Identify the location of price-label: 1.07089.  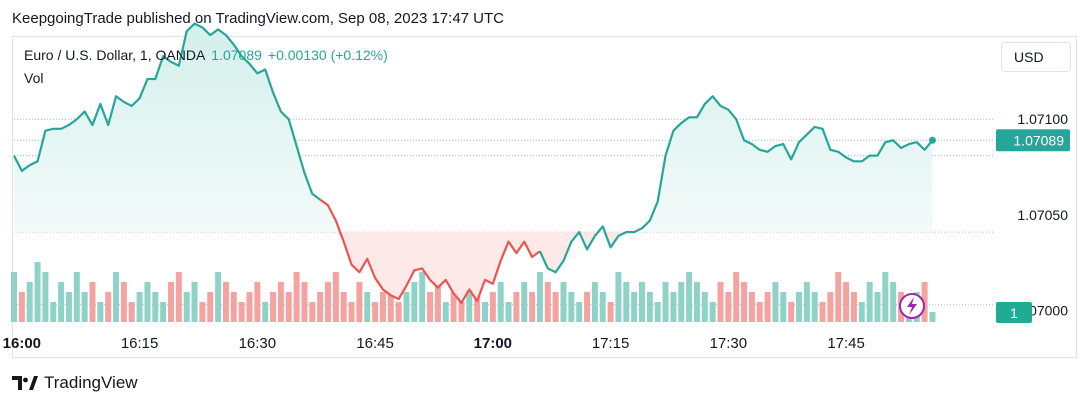
(1038, 140).